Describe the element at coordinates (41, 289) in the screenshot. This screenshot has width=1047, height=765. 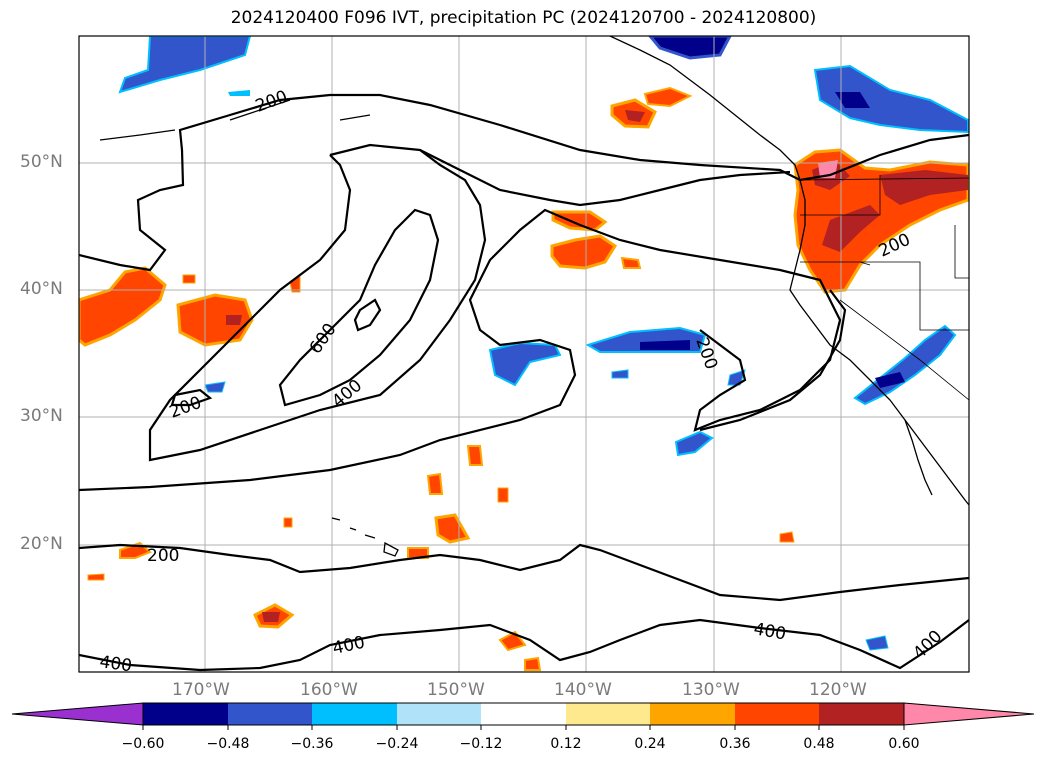
I see `lat-label-40n: 40°N` at that location.